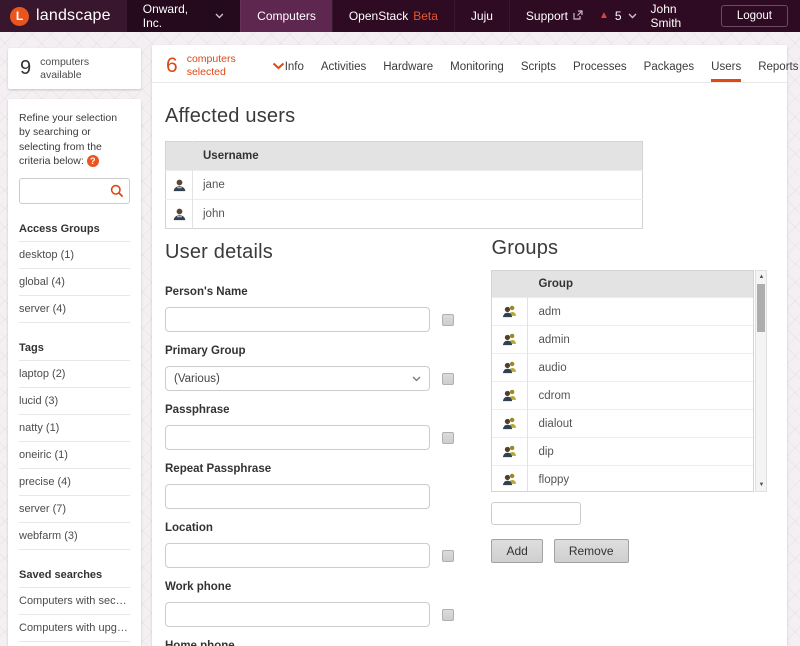 Image resolution: width=800 pixels, height=646 pixels. I want to click on table-row: floppy, so click(623, 478).